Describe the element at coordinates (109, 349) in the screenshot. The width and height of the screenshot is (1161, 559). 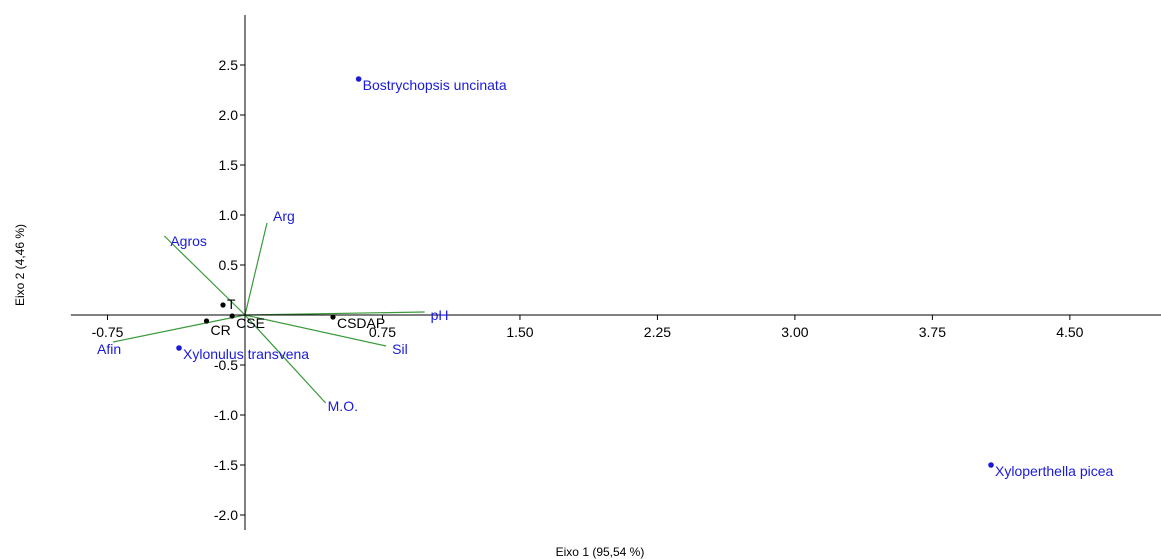
I see `vector-label: Afin` at that location.